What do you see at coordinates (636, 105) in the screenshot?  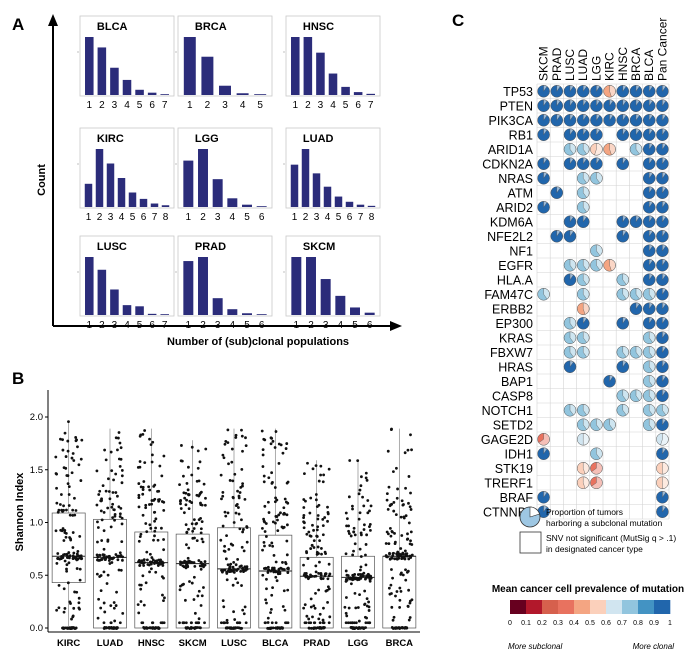 I see `cell-pten-brca` at bounding box center [636, 105].